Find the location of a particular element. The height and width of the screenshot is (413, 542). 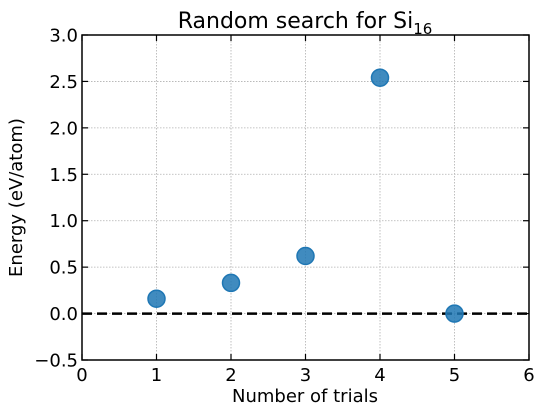

x-tick-label: 3 is located at coordinates (305, 375).